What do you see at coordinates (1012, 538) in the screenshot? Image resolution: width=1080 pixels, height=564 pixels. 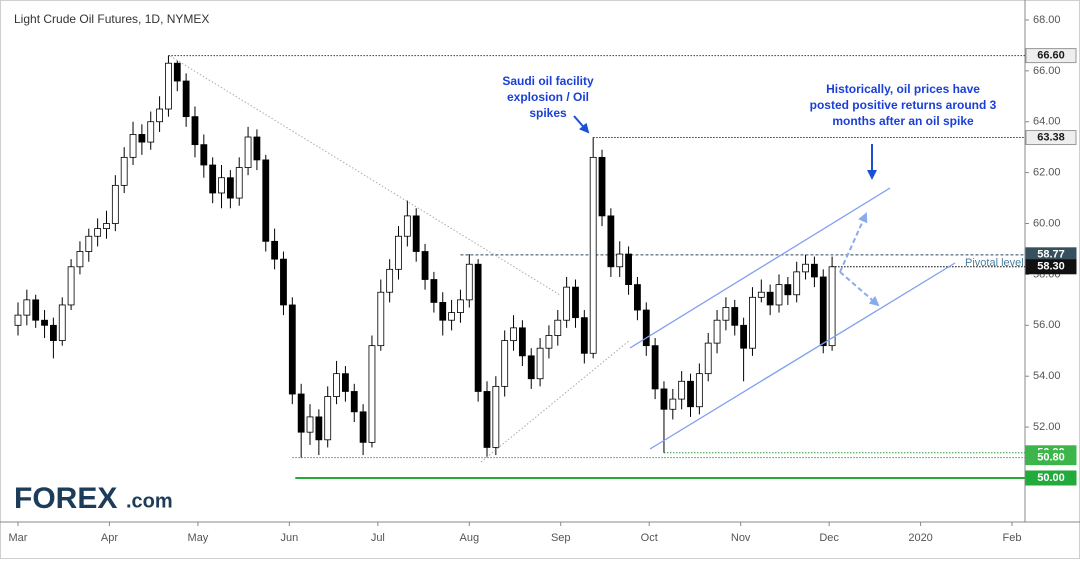 I see `x-tick-label: Feb` at bounding box center [1012, 538].